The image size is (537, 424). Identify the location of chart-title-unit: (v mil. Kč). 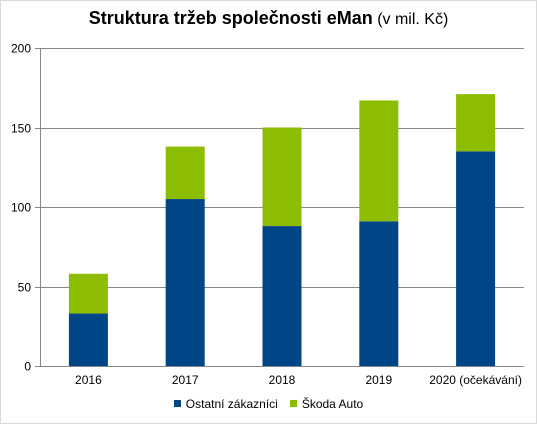
(413, 19).